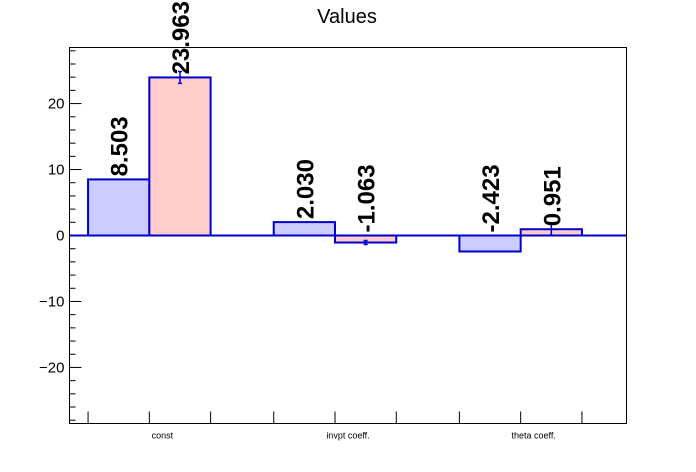 This screenshot has height=472, width=696. What do you see at coordinates (120, 146) in the screenshot?
I see `value-label: 8.503` at bounding box center [120, 146].